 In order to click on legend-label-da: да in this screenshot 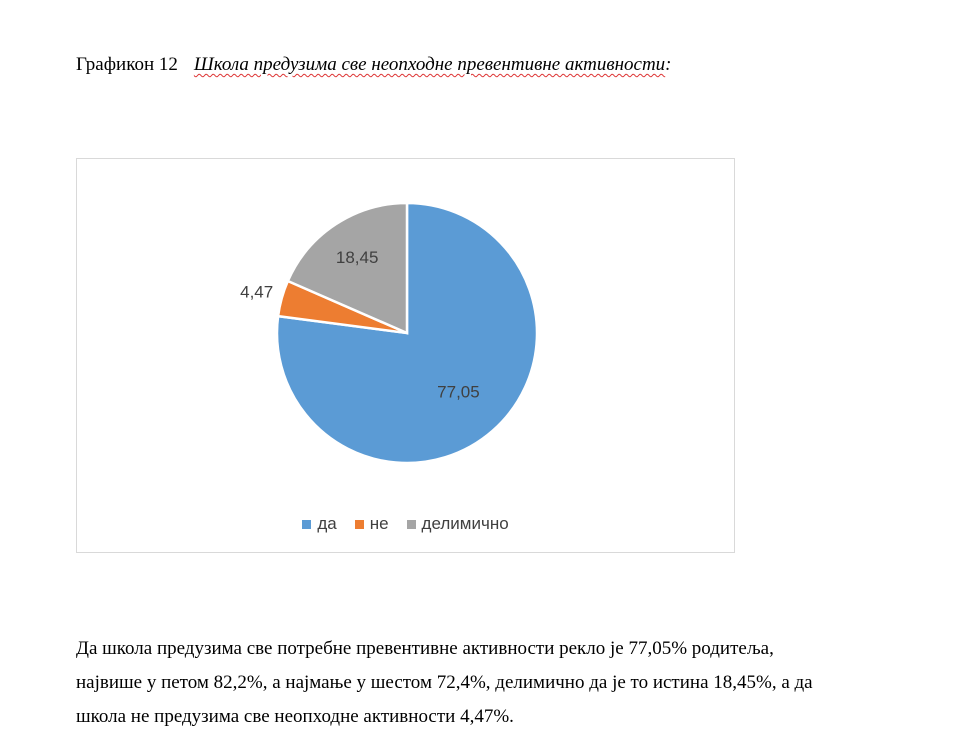, I will do `click(327, 523)`.